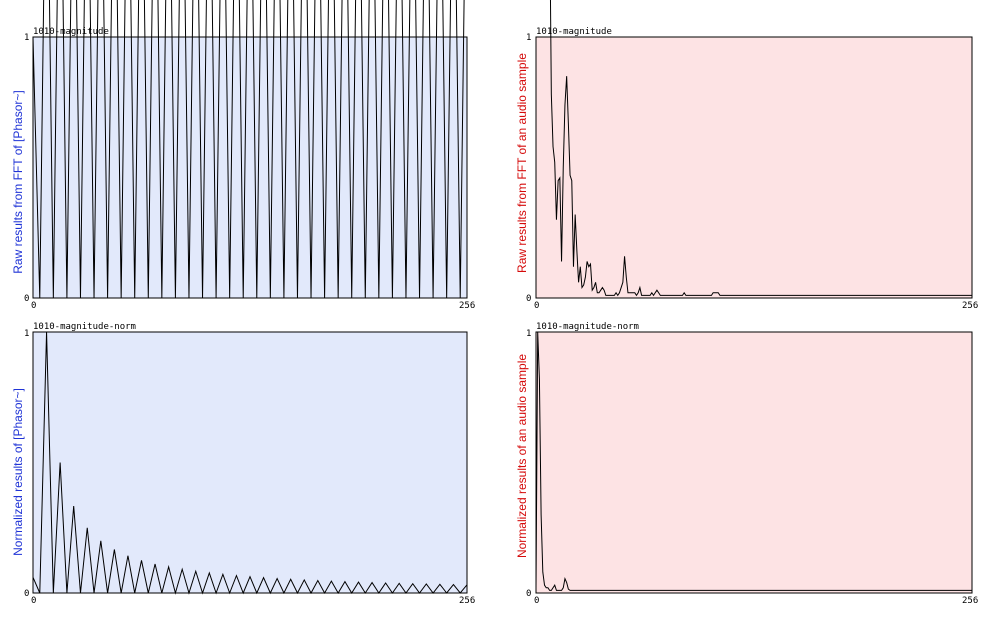  What do you see at coordinates (522, 456) in the screenshot?
I see `side-label: Normalized results of an audio sample` at bounding box center [522, 456].